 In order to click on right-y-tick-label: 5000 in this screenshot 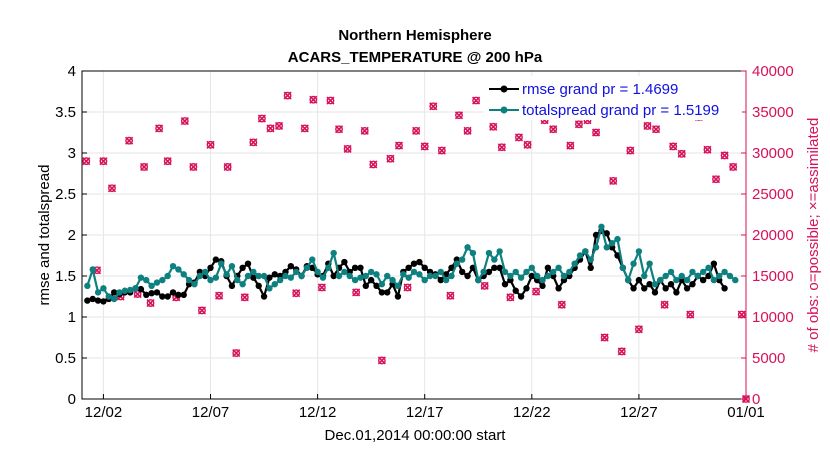, I will do `click(768, 358)`.